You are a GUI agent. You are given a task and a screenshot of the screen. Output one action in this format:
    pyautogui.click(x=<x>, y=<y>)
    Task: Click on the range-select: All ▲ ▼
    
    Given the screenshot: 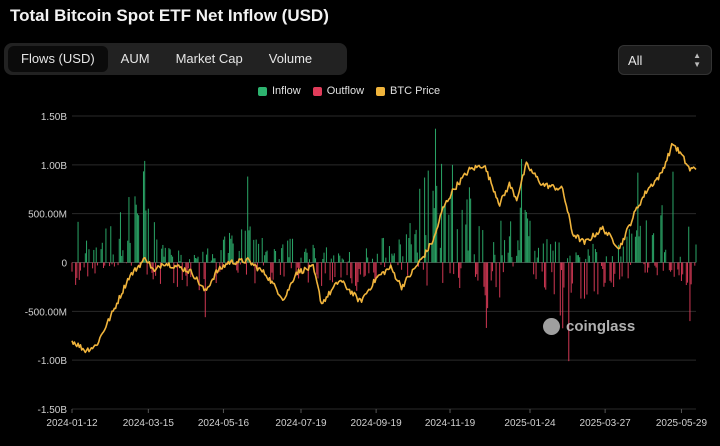 What is the action you would take?
    pyautogui.click(x=665, y=60)
    